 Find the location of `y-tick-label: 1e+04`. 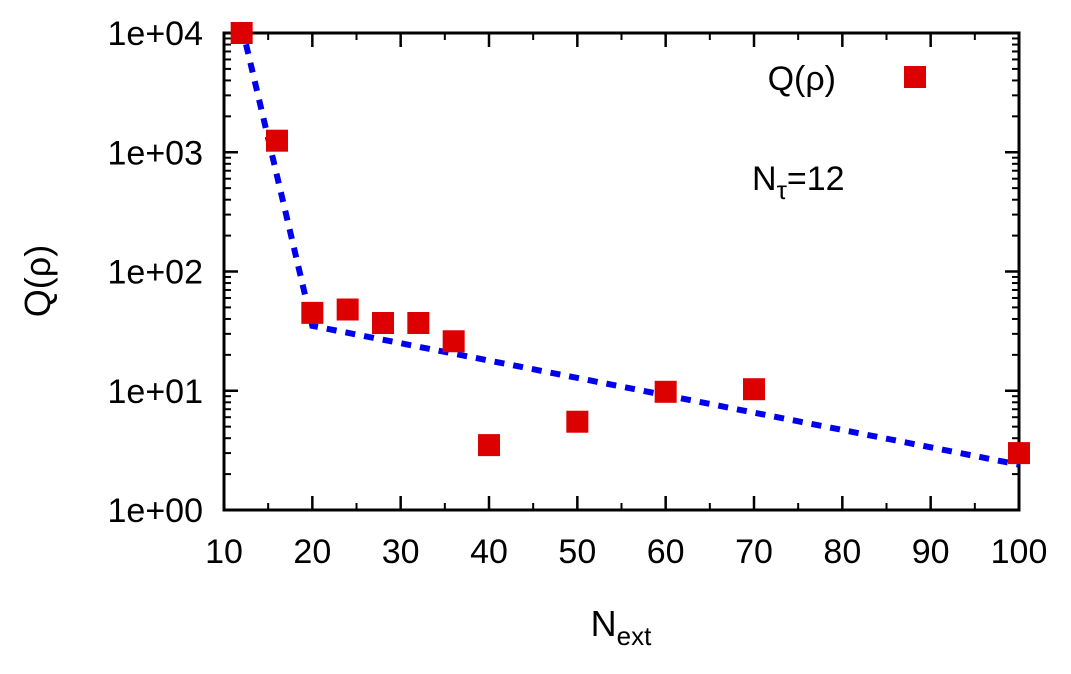

y-tick-label: 1e+04 is located at coordinates (156, 34).